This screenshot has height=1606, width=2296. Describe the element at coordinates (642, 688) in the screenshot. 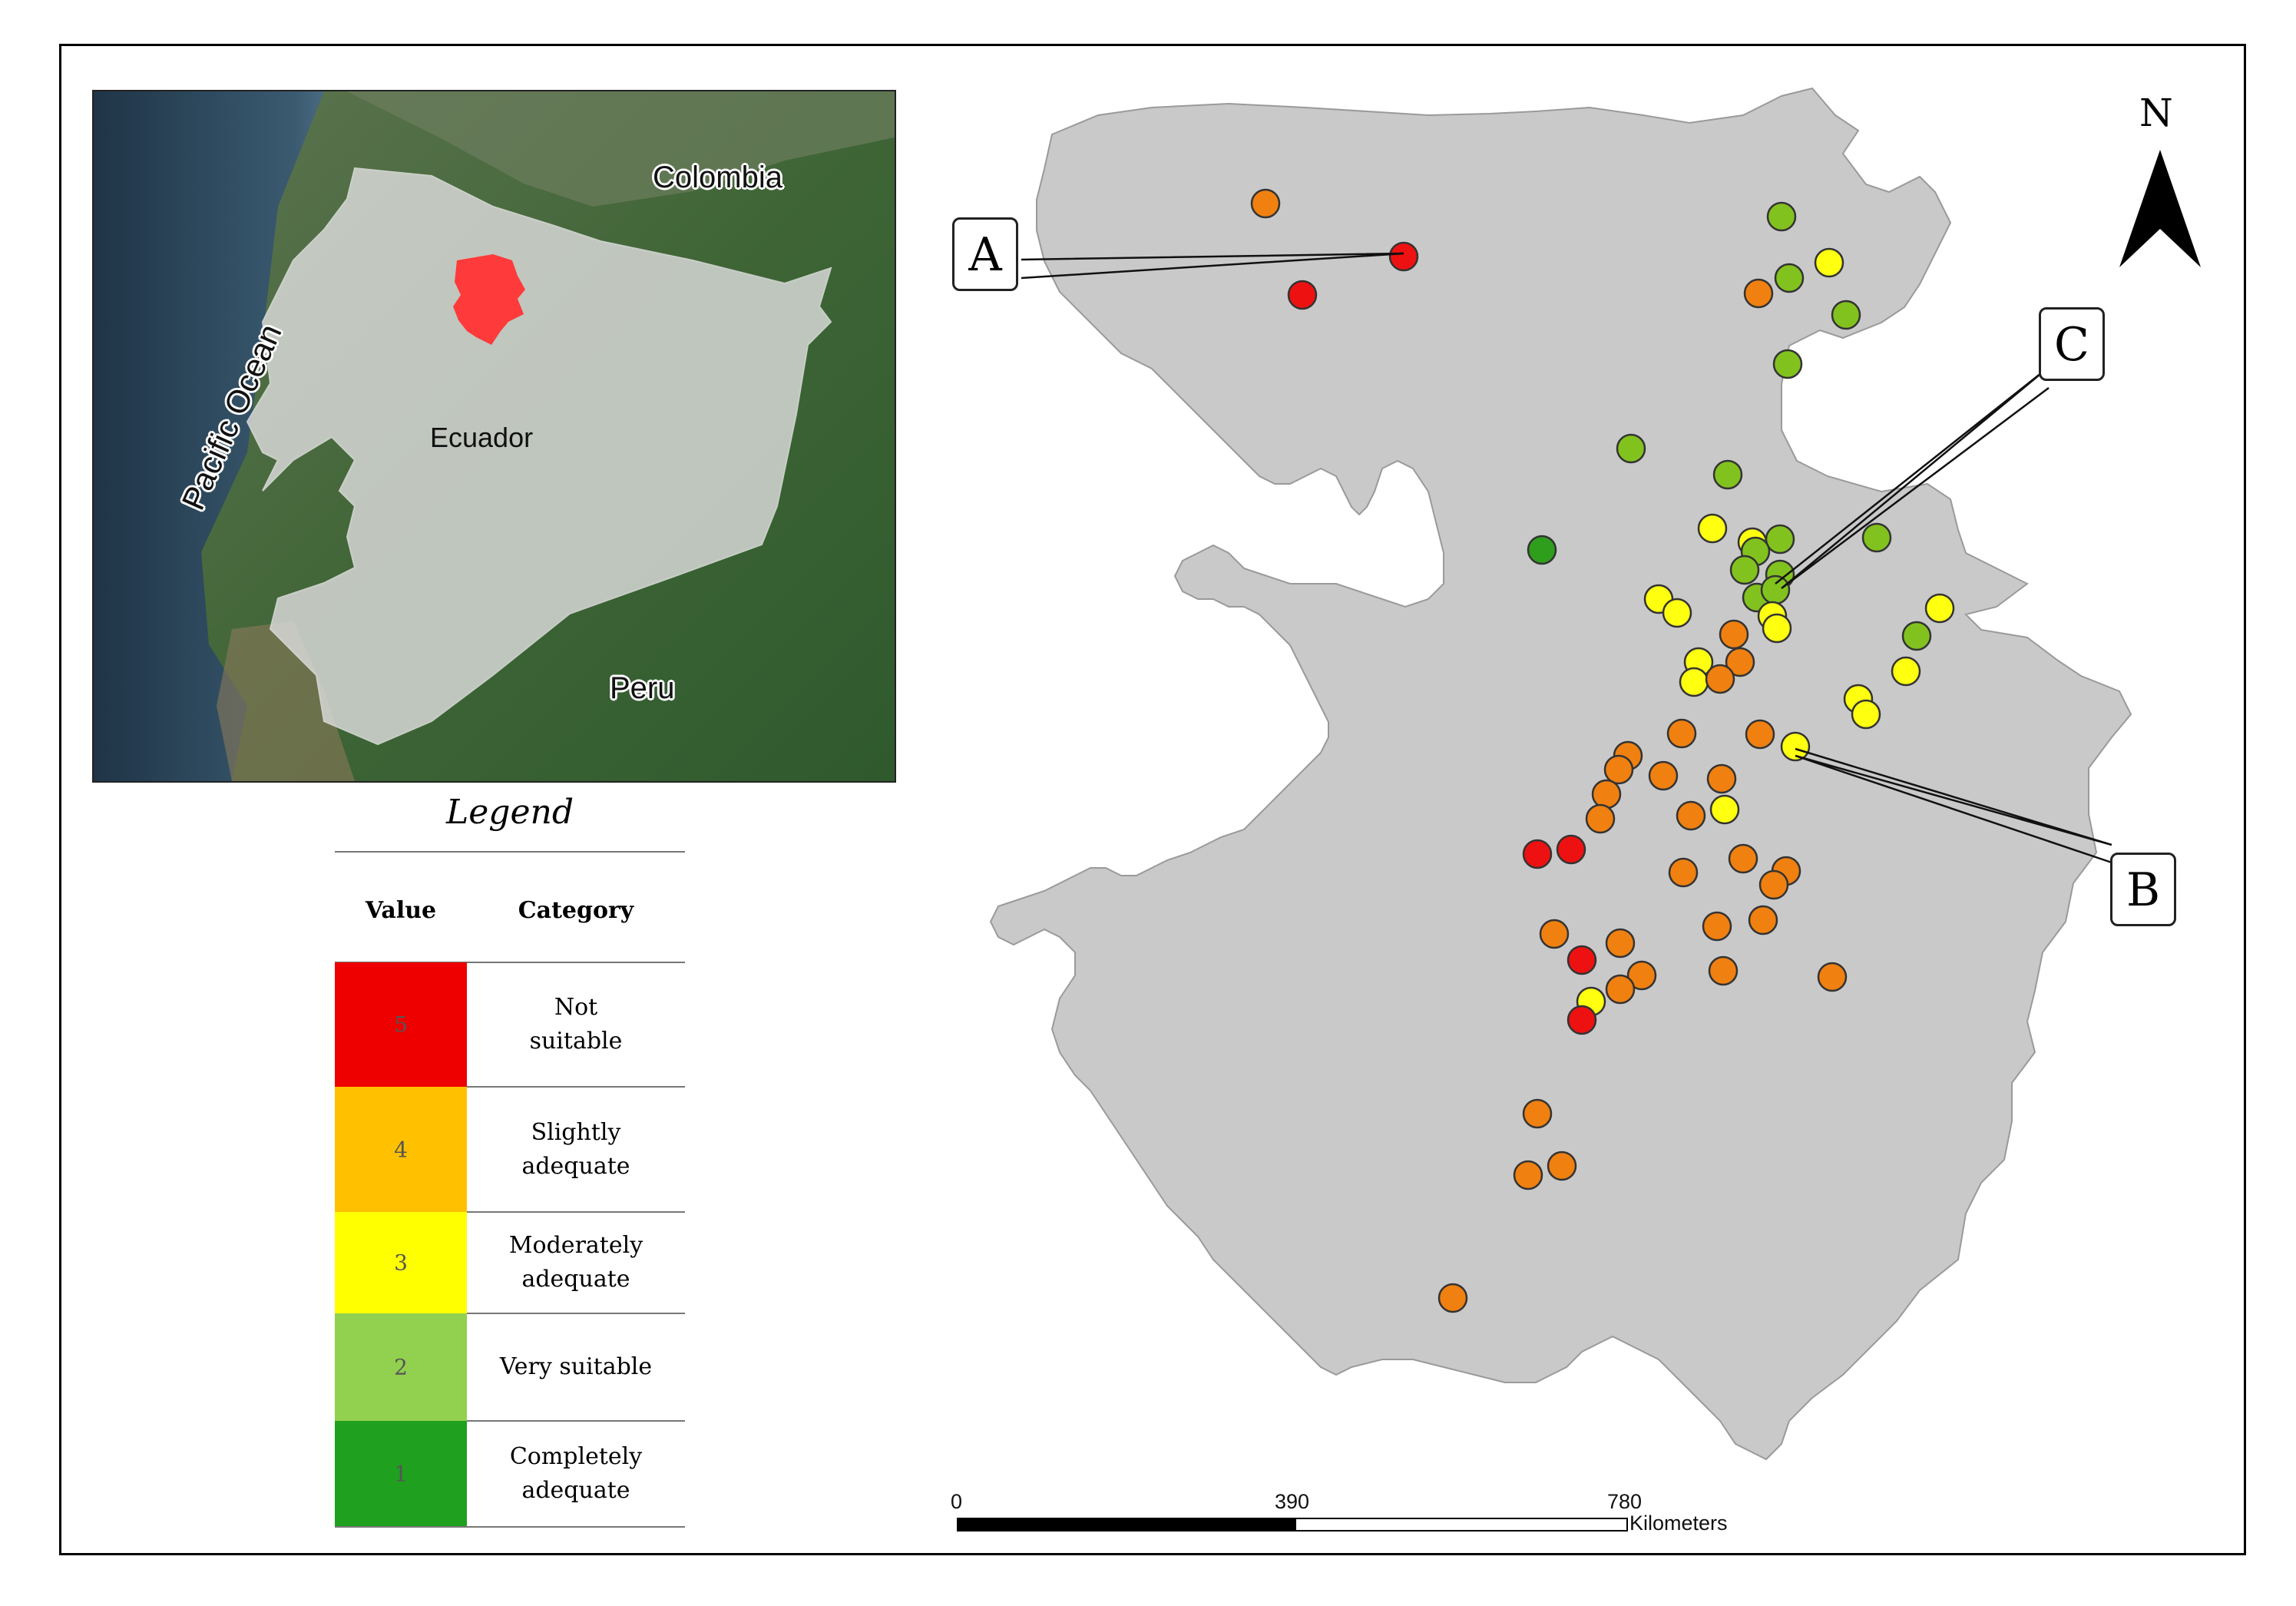

I see `peru-label: Peru` at that location.